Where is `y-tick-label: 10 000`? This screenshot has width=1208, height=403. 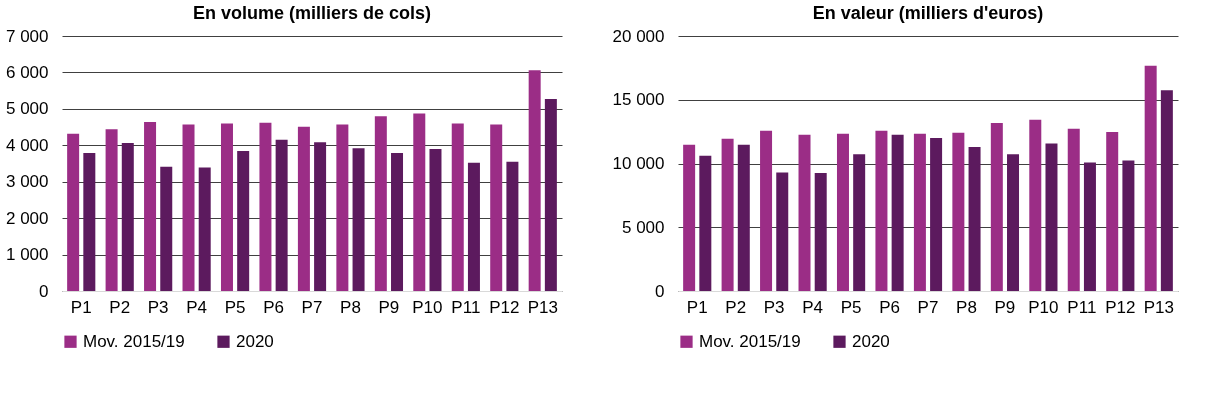
y-tick-label: 10 000 is located at coordinates (638, 163).